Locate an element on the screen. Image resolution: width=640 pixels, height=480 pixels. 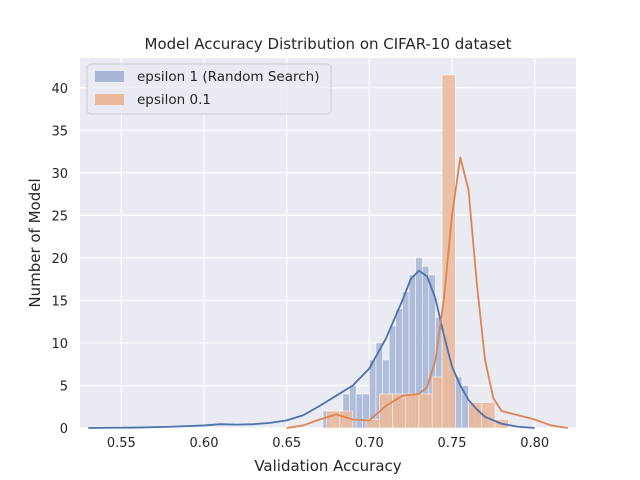
y-axis-title: Number of Model is located at coordinates (35, 242).